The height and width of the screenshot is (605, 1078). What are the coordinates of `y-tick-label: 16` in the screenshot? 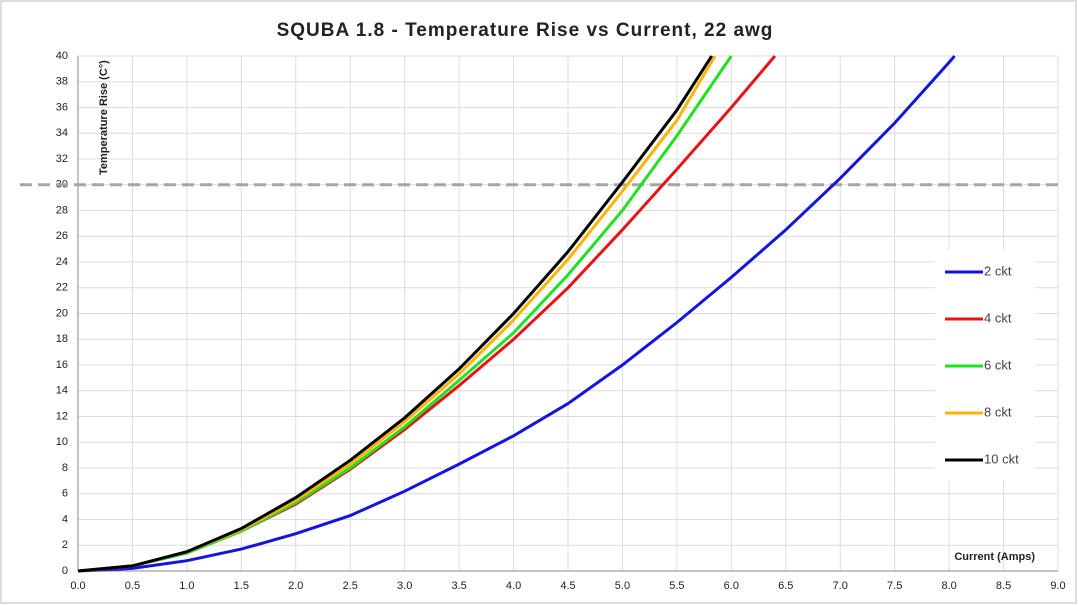 It's located at (62, 365).